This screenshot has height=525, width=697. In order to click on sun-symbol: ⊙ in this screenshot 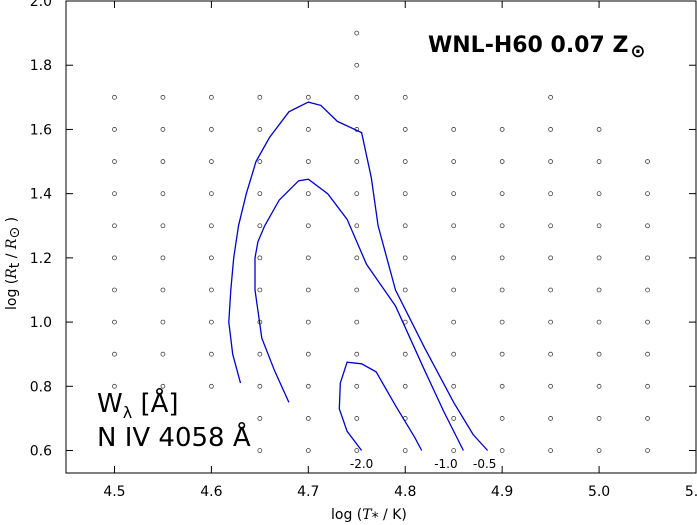, I will do `click(637, 51)`.